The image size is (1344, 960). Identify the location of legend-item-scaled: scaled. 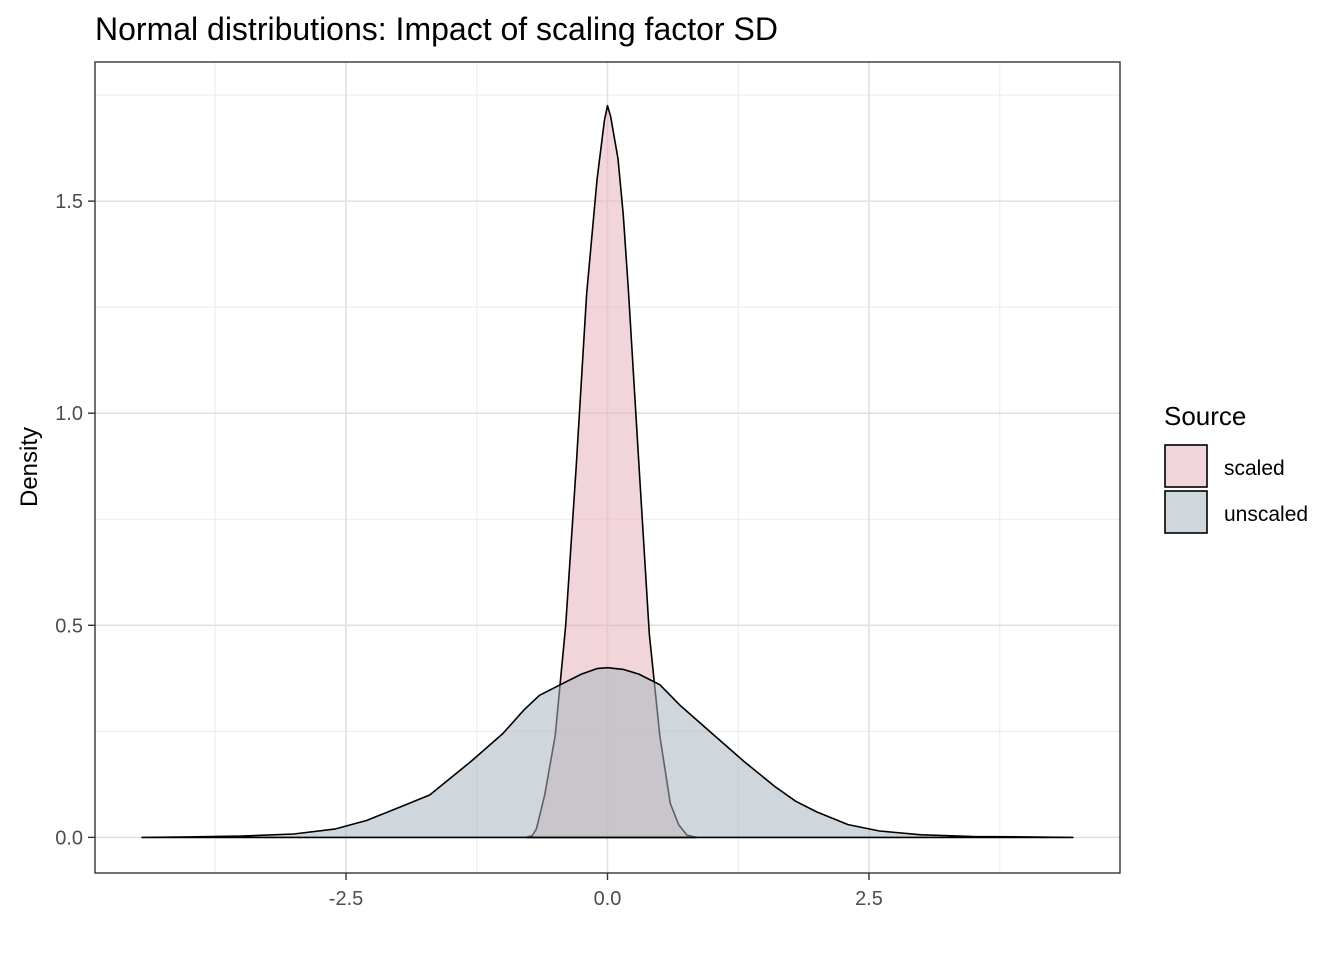
(1224, 466).